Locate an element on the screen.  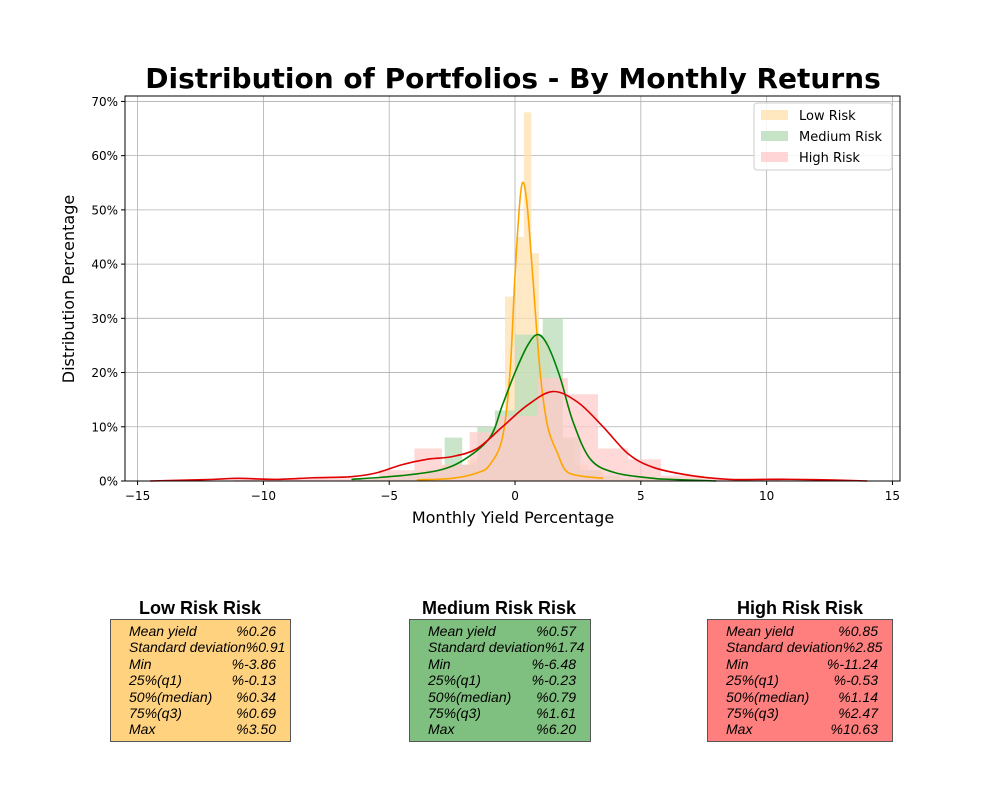
x-axis-label: Monthly Yield Percentage is located at coordinates (513, 517).